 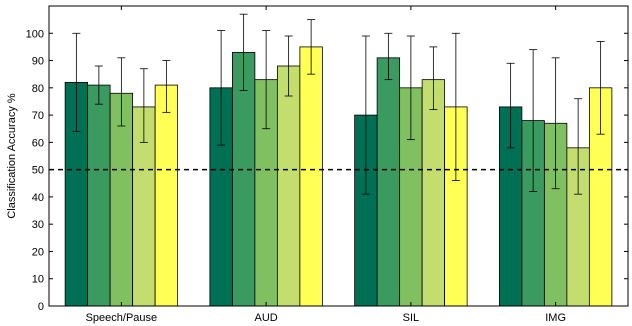 I want to click on x-tick-label: IMG, so click(x=555, y=318).